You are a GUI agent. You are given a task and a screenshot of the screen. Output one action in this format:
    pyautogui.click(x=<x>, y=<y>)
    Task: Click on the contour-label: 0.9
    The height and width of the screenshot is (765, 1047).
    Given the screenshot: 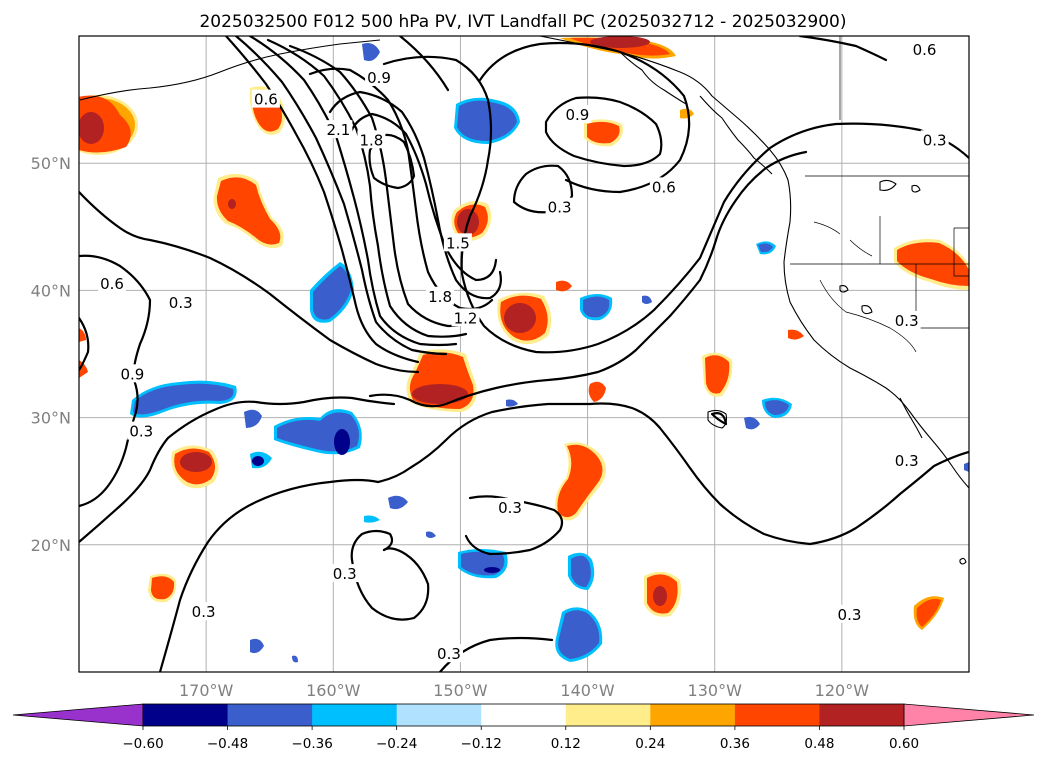 What is the action you would take?
    pyautogui.click(x=379, y=78)
    